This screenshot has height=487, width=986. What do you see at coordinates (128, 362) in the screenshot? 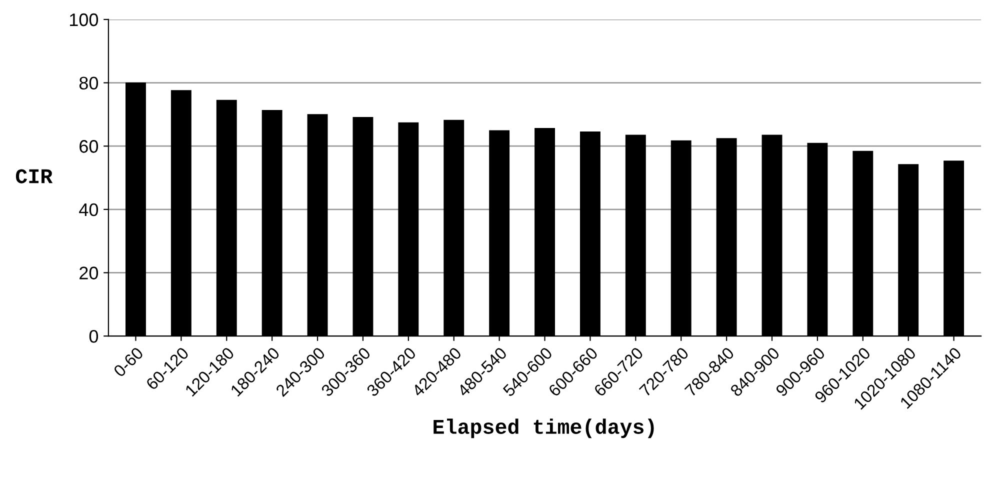
I see `x-tick-label: 0-60` at bounding box center [128, 362].